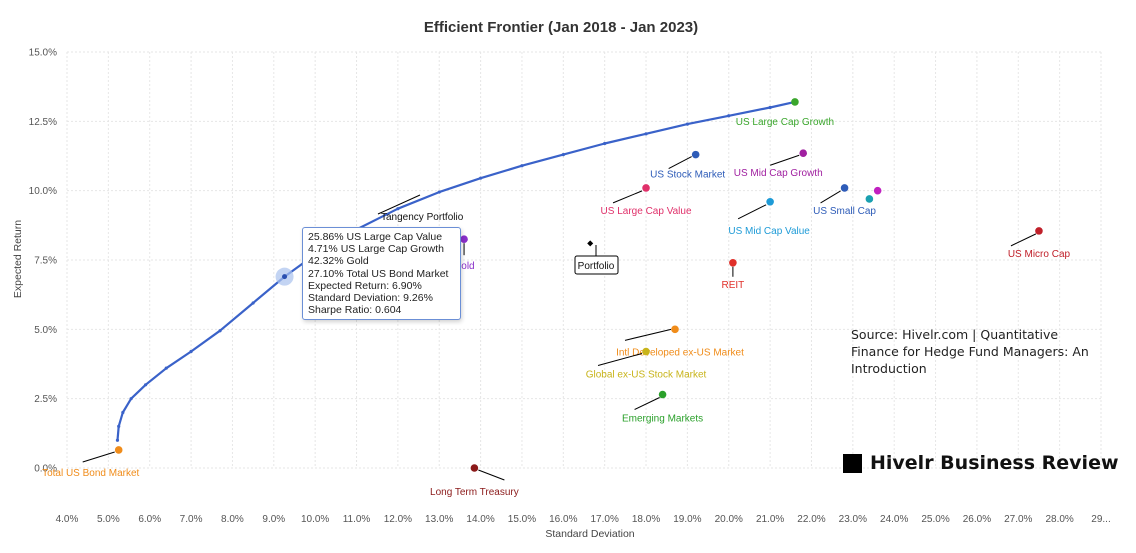  What do you see at coordinates (769, 231) in the screenshot?
I see `asset-label: US Mid Cap Value` at bounding box center [769, 231].